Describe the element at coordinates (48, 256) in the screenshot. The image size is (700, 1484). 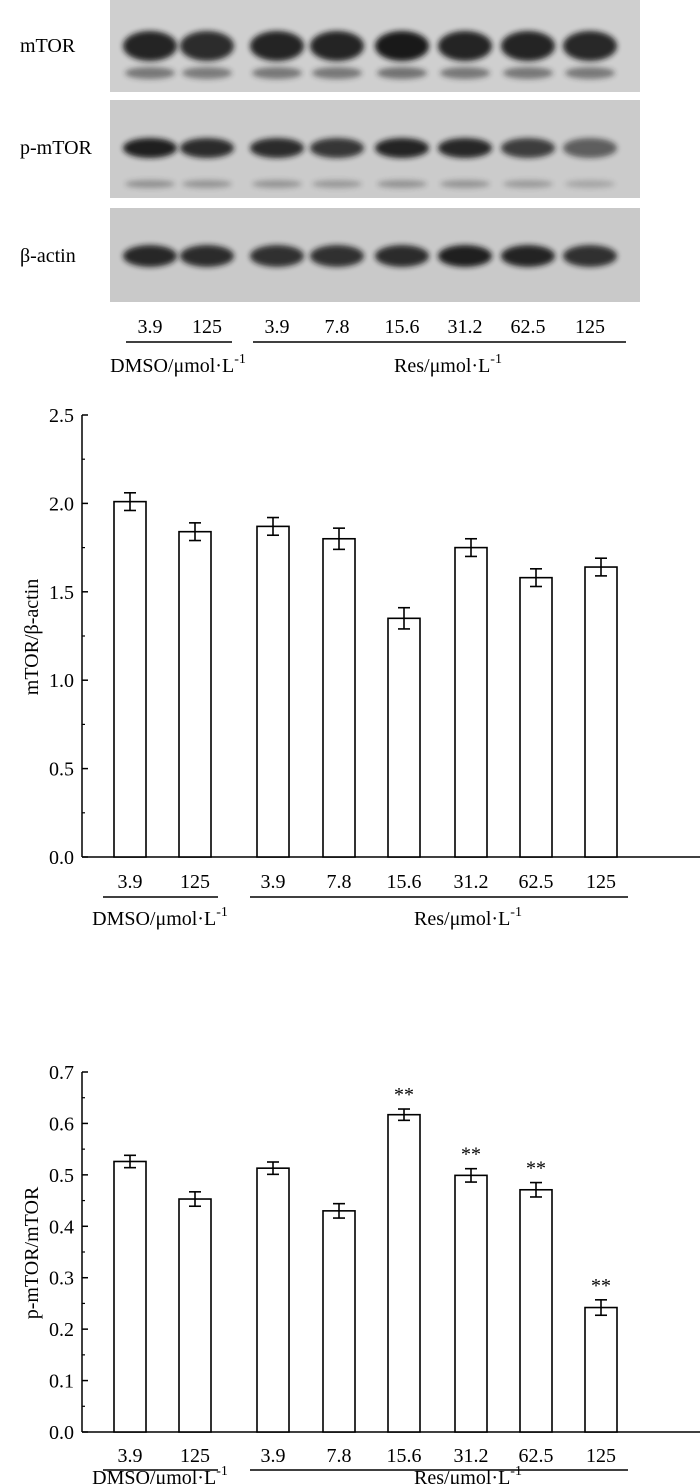
I see `blot-row-label: β-actin` at that location.